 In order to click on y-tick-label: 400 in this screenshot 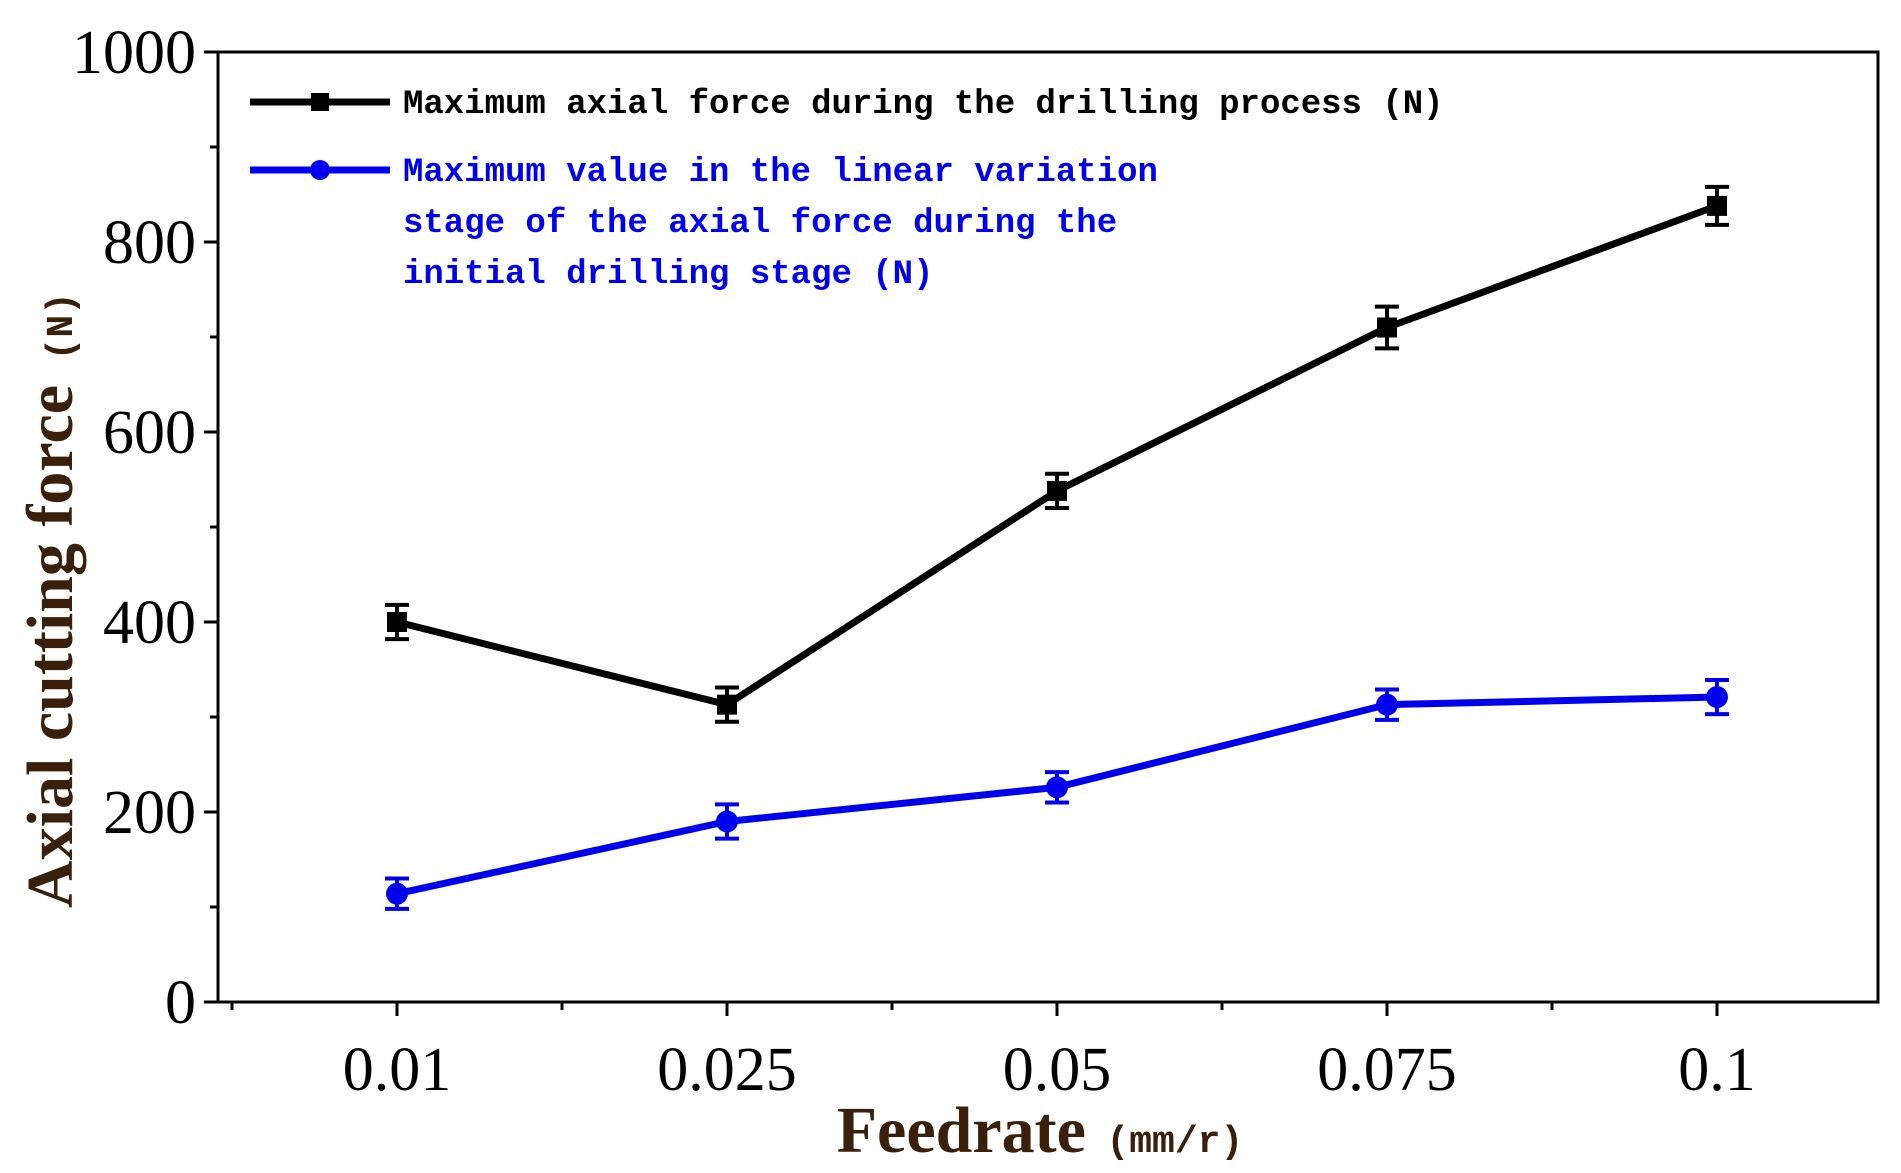, I will do `click(149, 623)`.